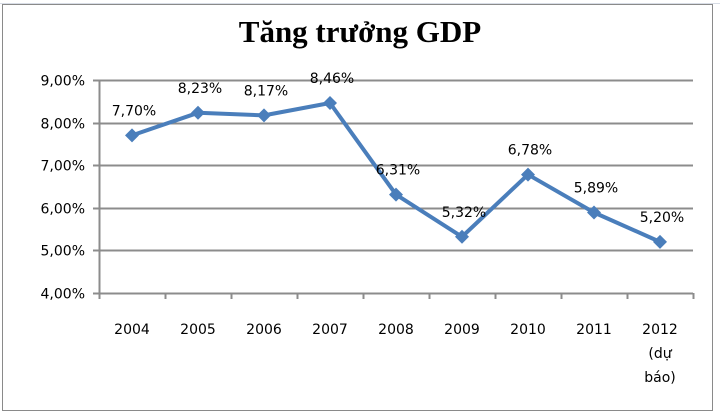 The image size is (720, 417). I want to click on data-label: 5,20%, so click(662, 218).